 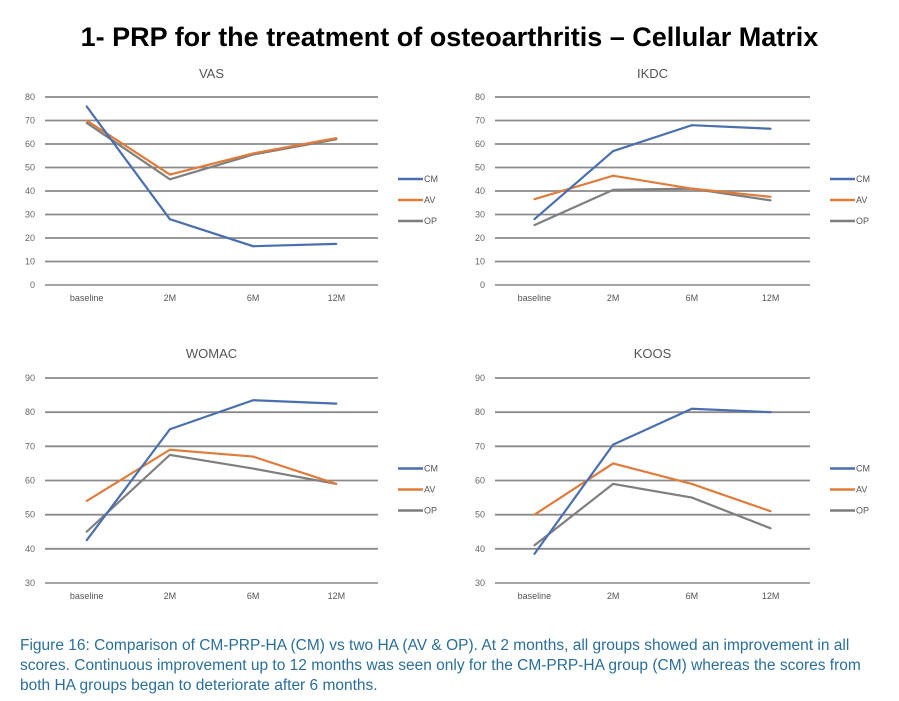 What do you see at coordinates (211, 73) in the screenshot?
I see `chart-title: VAS` at bounding box center [211, 73].